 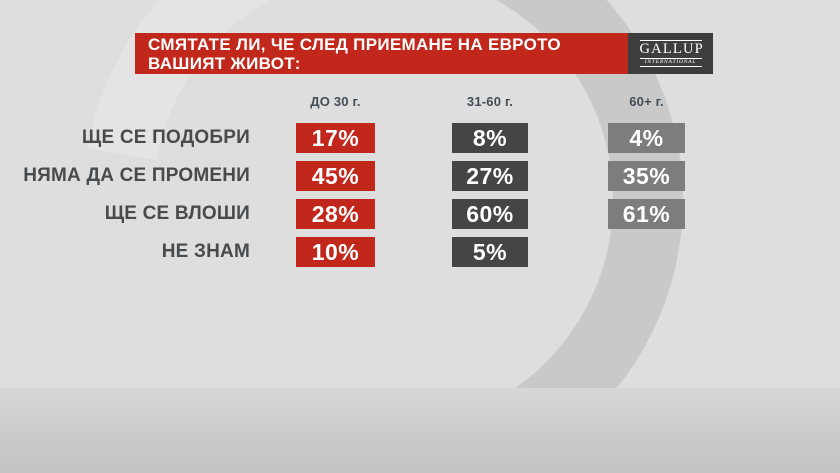 What do you see at coordinates (335, 214) in the screenshot?
I see `value-worsen-under-30: 28%` at bounding box center [335, 214].